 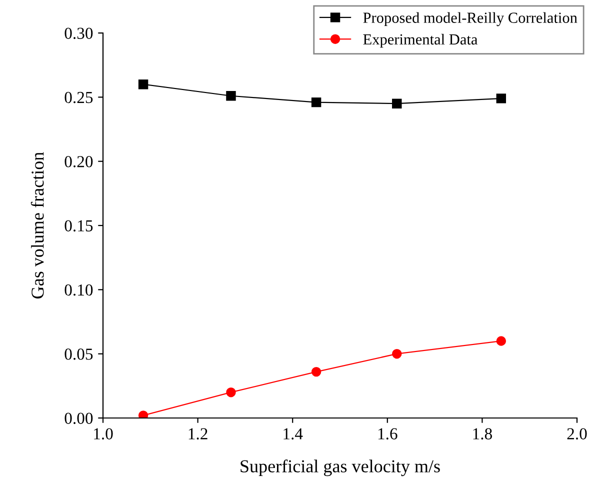 What do you see at coordinates (78, 34) in the screenshot?
I see `y-tick-label: 0.30` at bounding box center [78, 34].